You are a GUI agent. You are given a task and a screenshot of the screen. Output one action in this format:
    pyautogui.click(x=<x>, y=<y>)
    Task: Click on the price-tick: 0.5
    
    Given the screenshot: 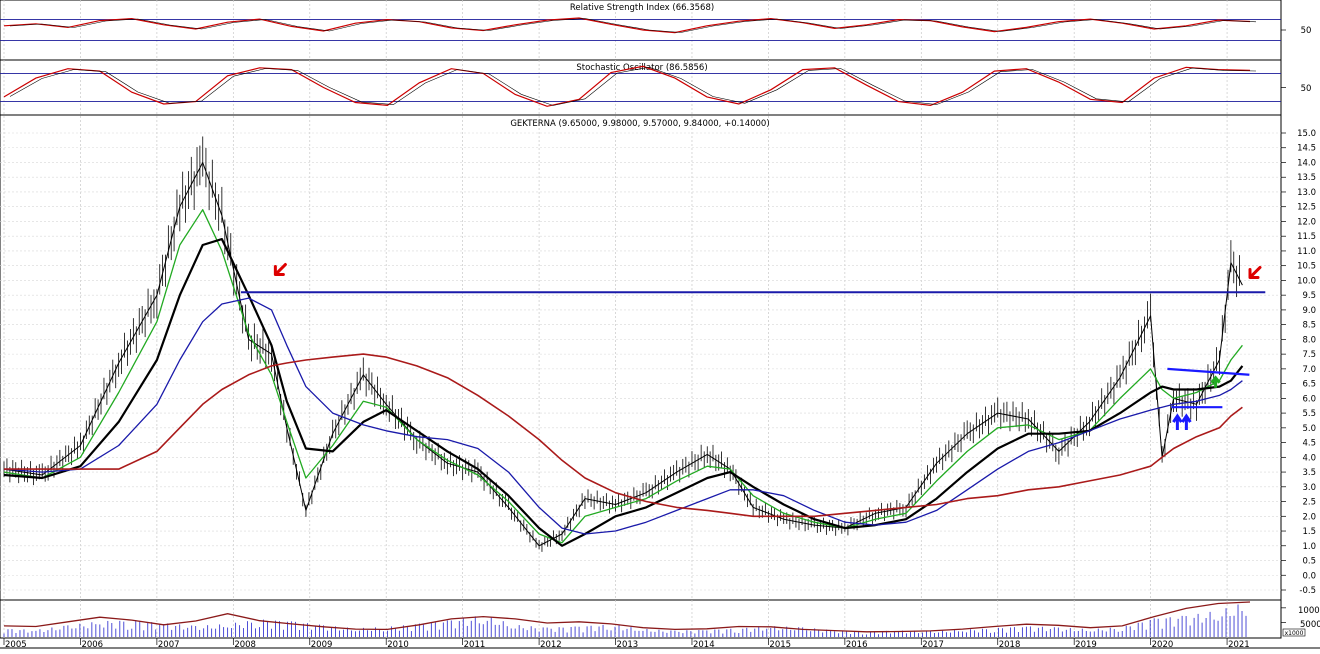 What is the action you would take?
    pyautogui.click(x=1309, y=562)
    